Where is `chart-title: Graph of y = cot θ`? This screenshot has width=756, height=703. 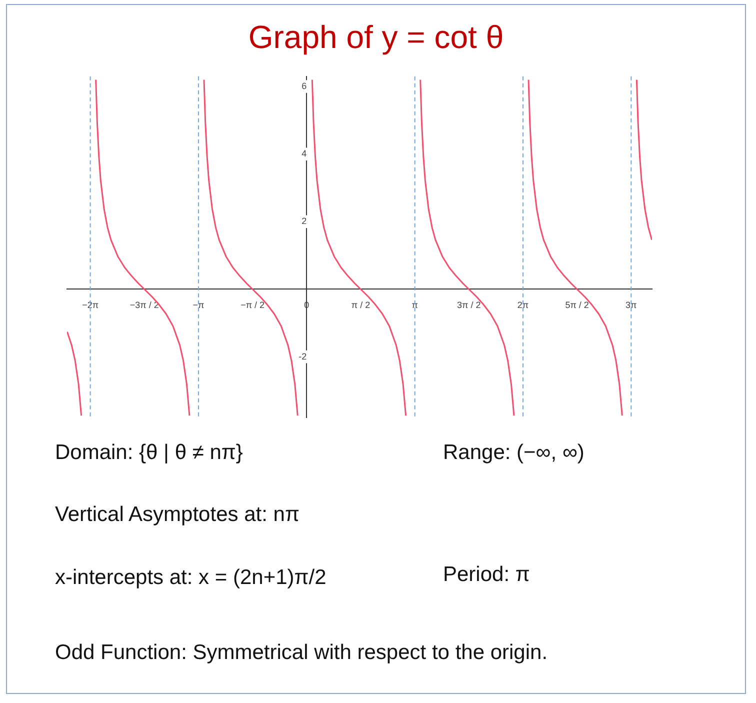
chart-title: Graph of y = cot θ is located at coordinates (376, 37).